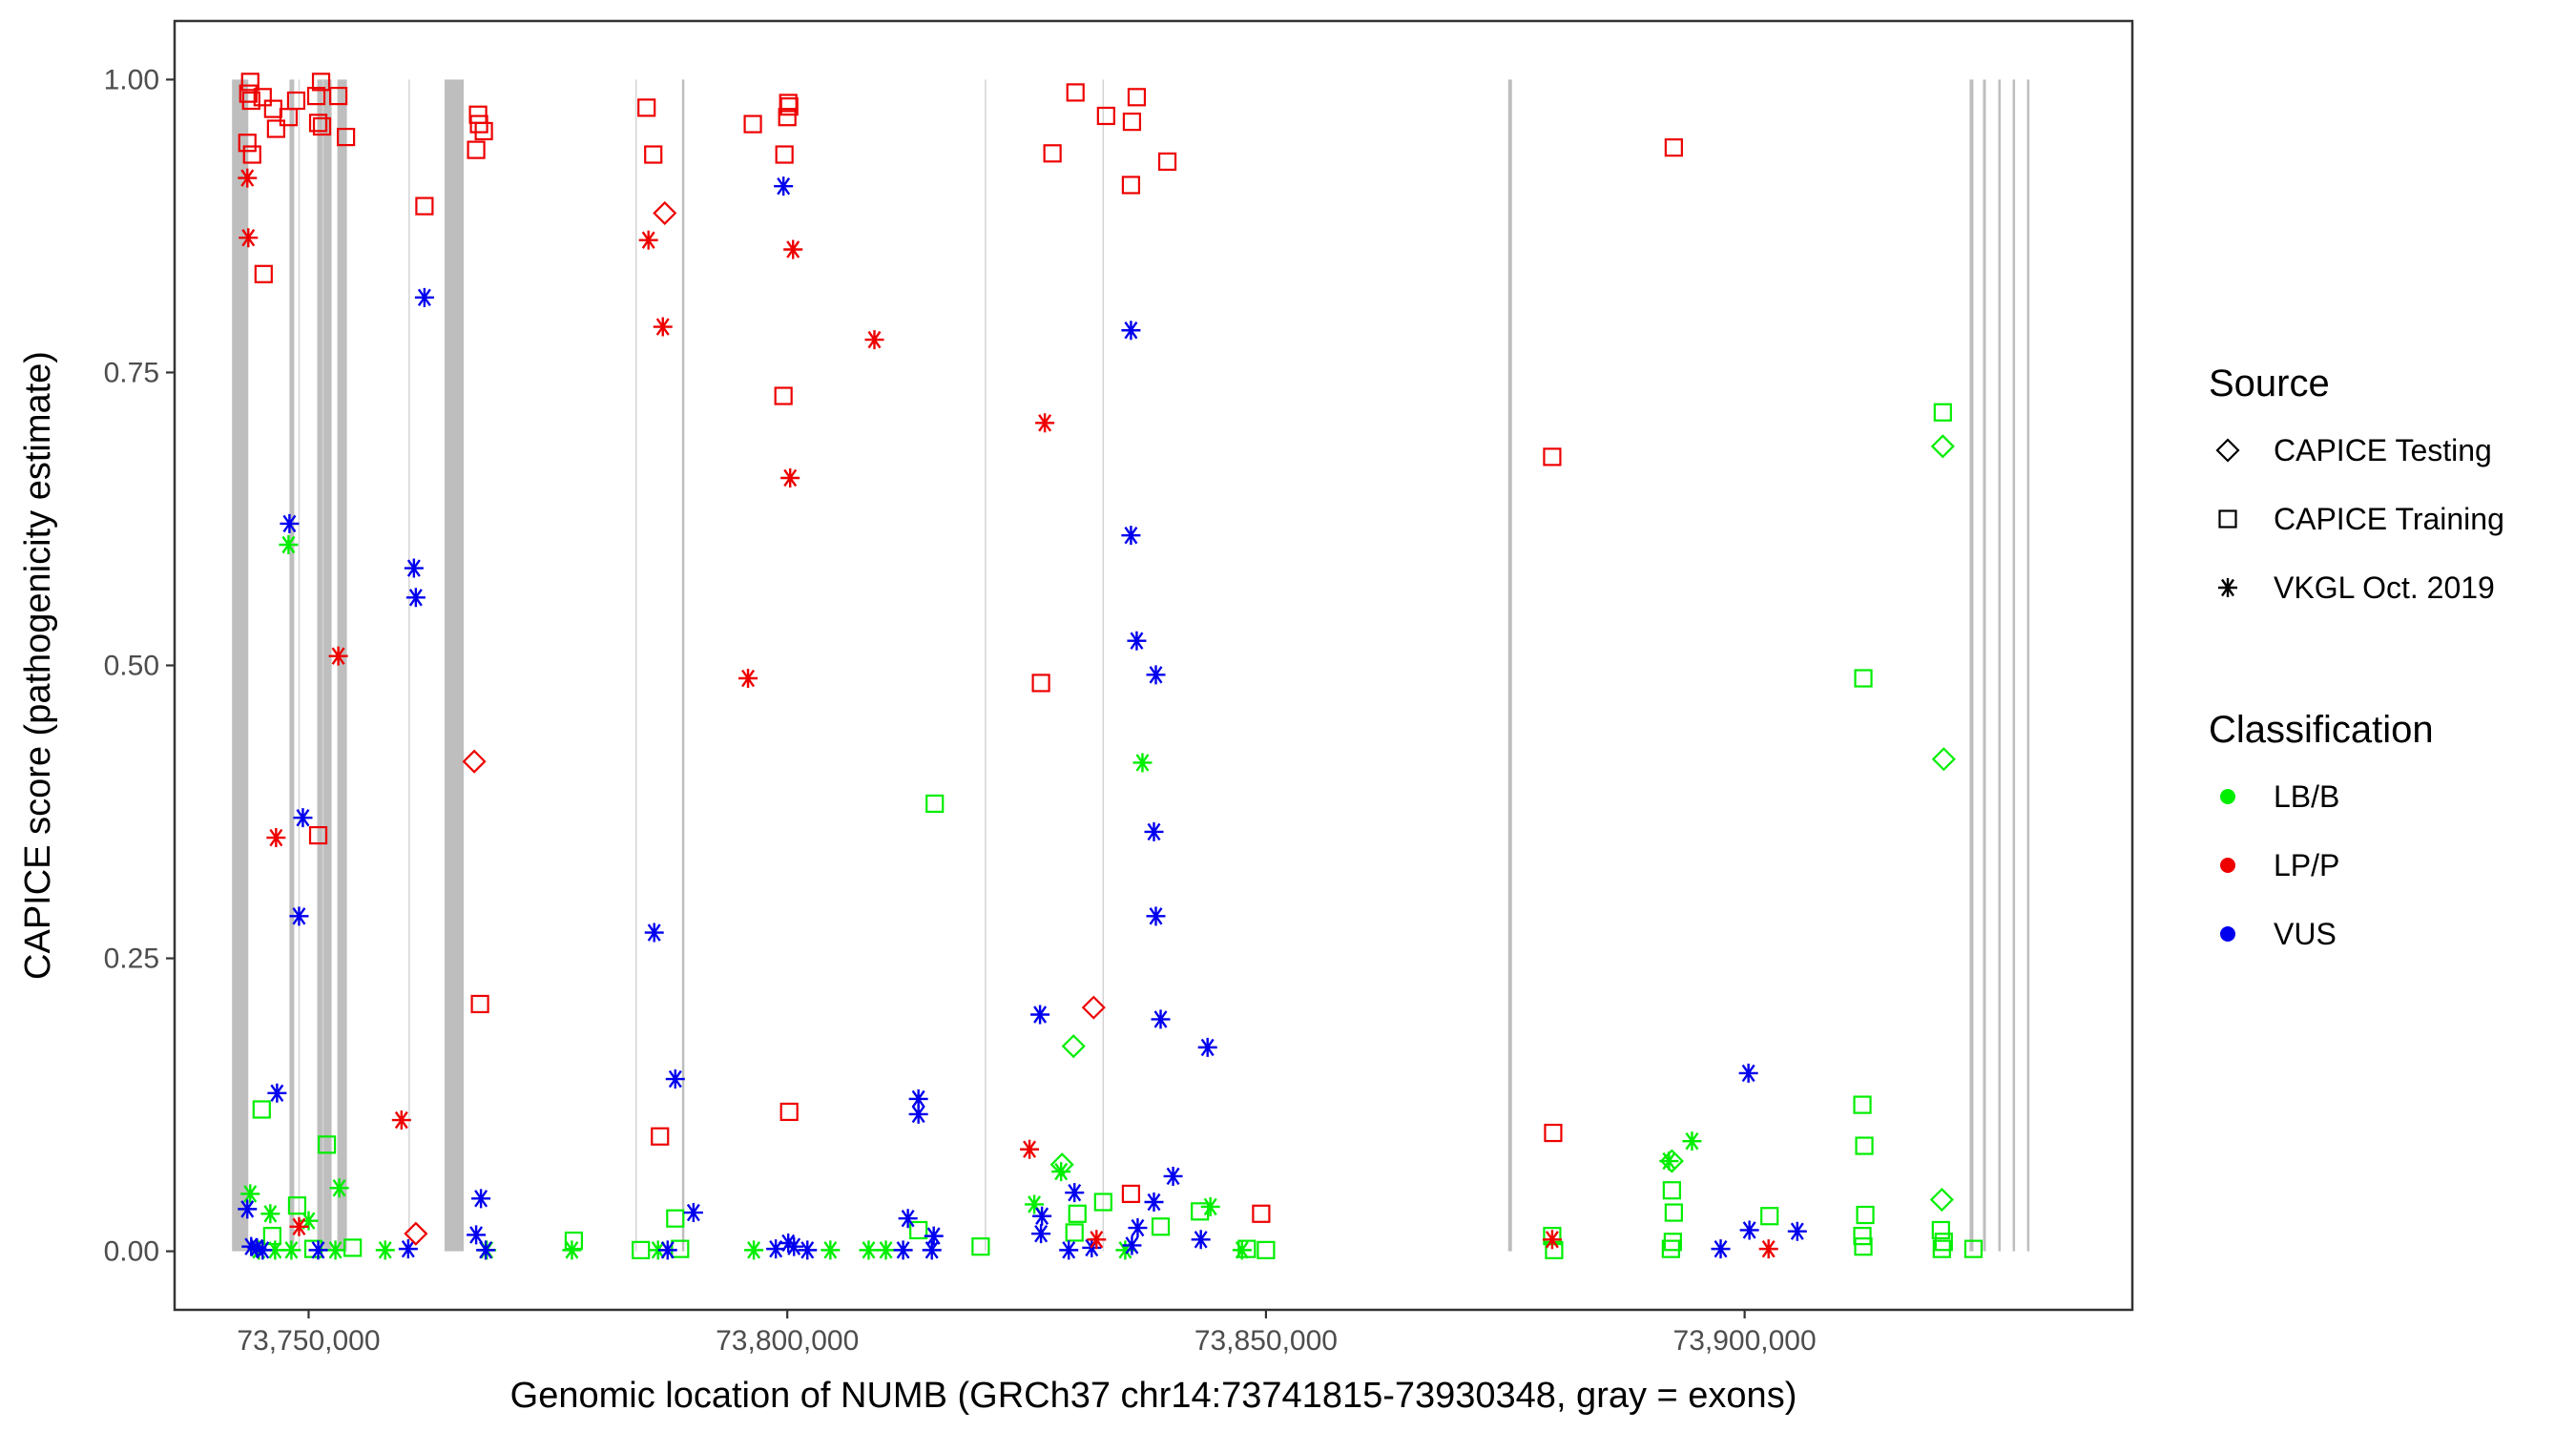  I want to click on legend-label-source: VKGL Oct. 2019, so click(2384, 587).